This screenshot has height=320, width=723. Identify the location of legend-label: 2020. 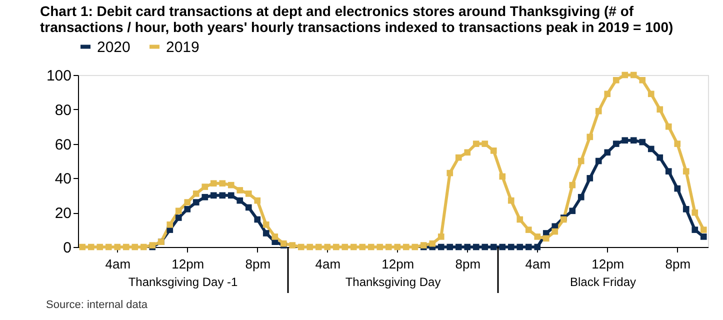
(113, 47).